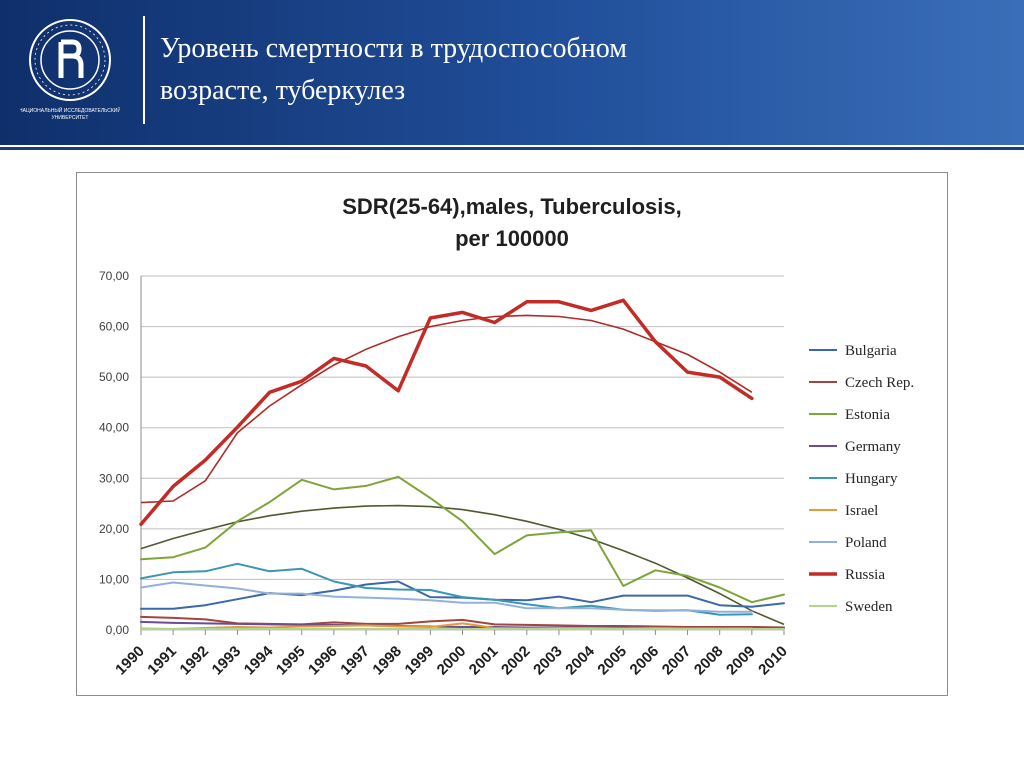  What do you see at coordinates (869, 607) in the screenshot?
I see `legend-label: Sweden` at bounding box center [869, 607].